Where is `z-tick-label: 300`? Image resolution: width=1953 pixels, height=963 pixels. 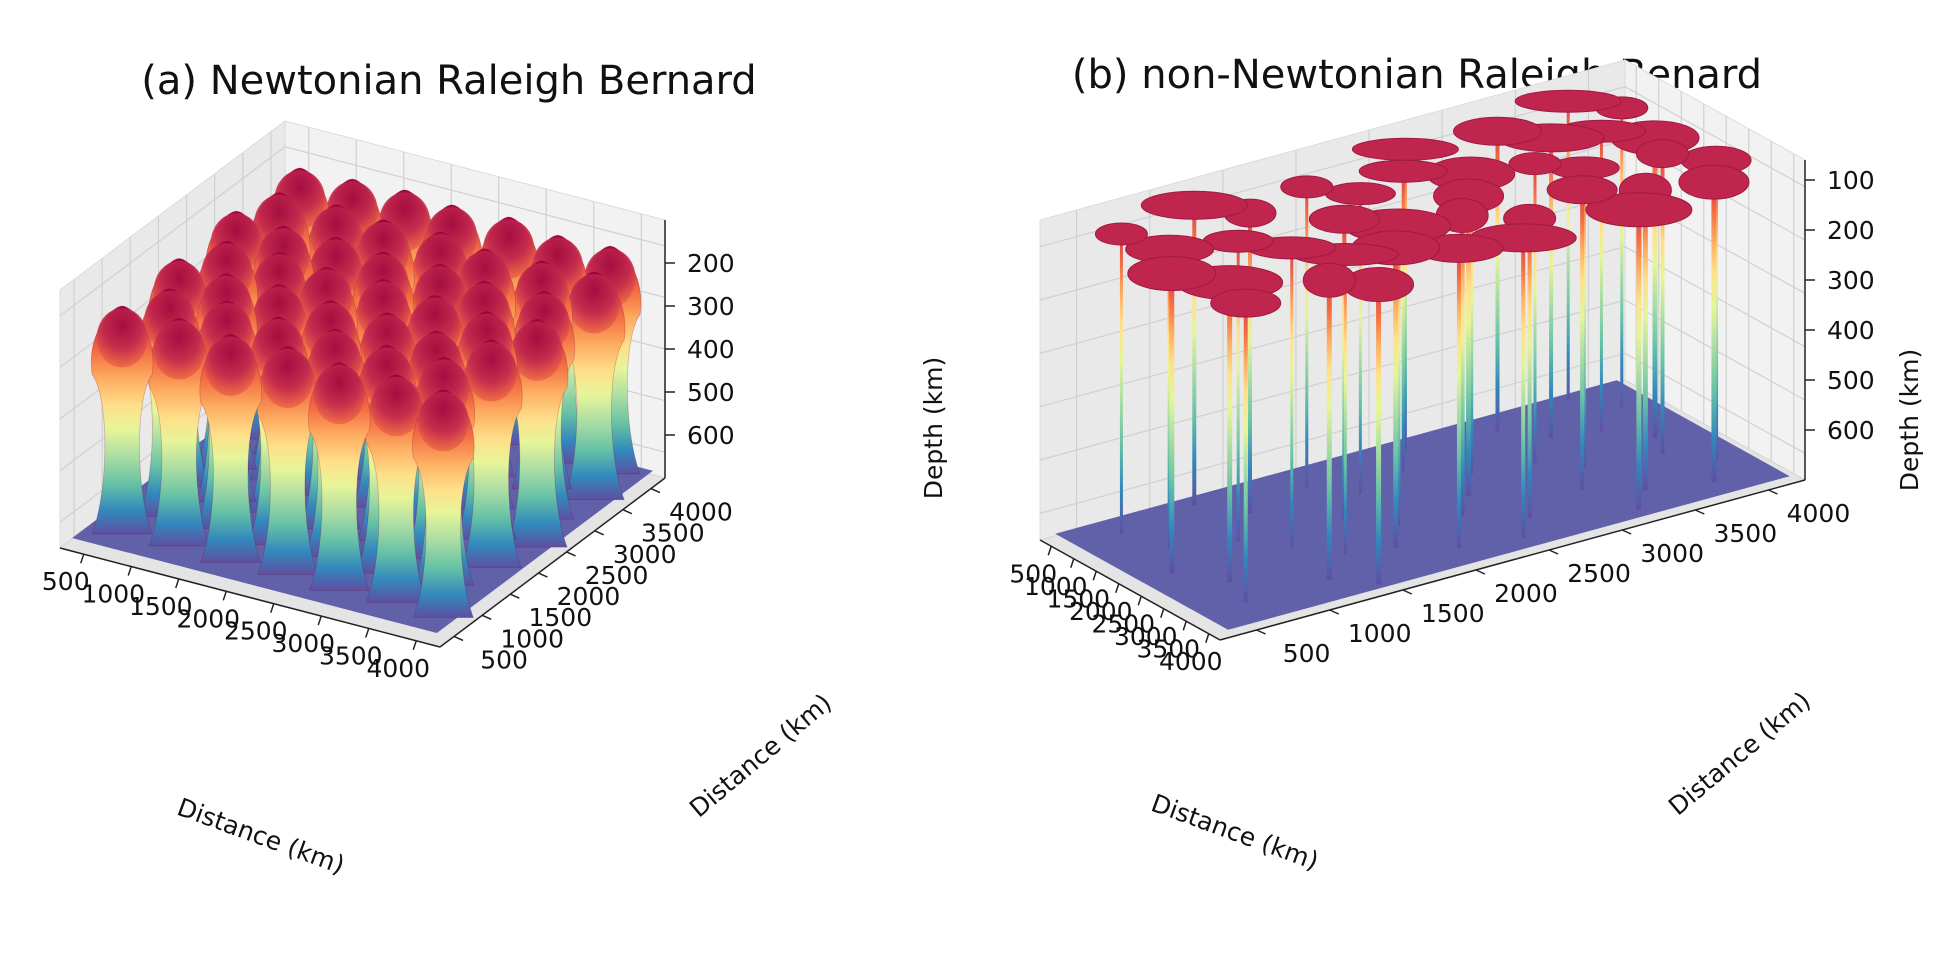
z-tick-label: 300 is located at coordinates (711, 306).